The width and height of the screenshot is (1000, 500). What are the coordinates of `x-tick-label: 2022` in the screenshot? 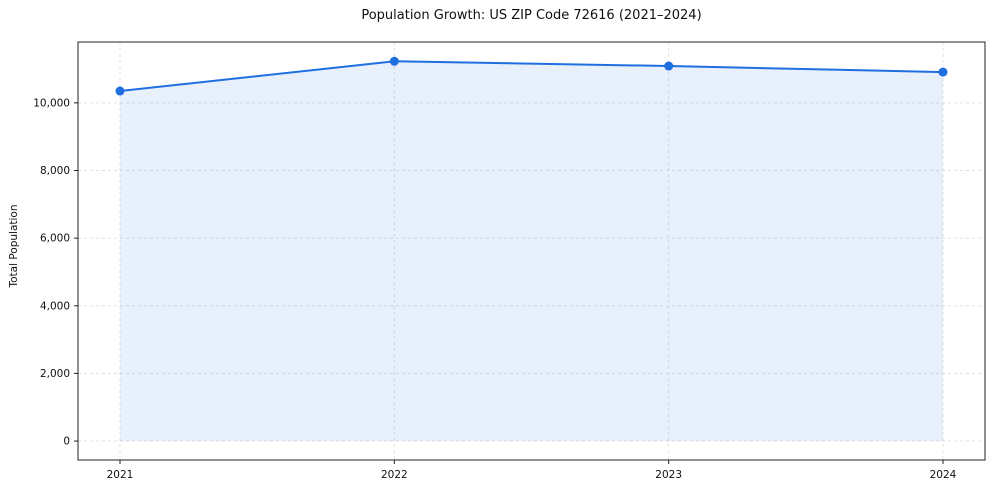 It's located at (394, 475).